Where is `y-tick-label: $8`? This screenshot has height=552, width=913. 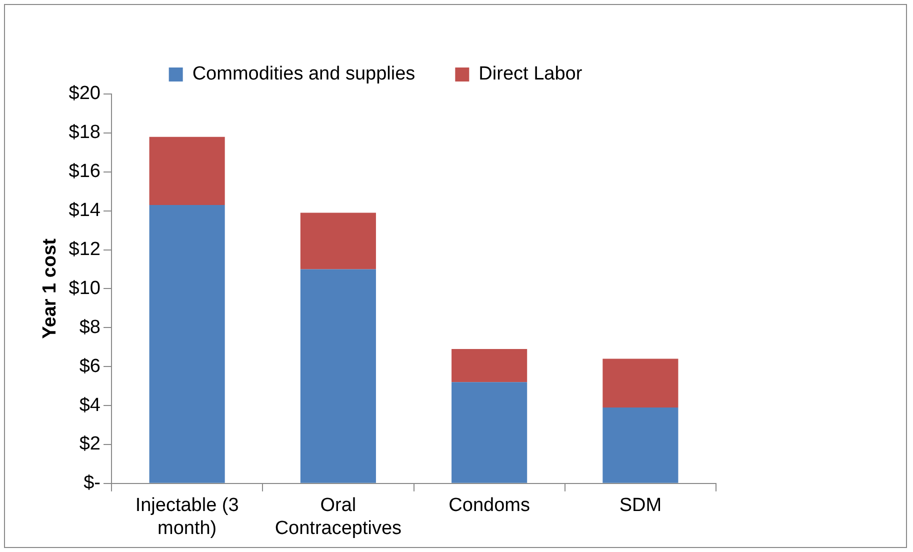 y-tick-label: $8 is located at coordinates (89, 327).